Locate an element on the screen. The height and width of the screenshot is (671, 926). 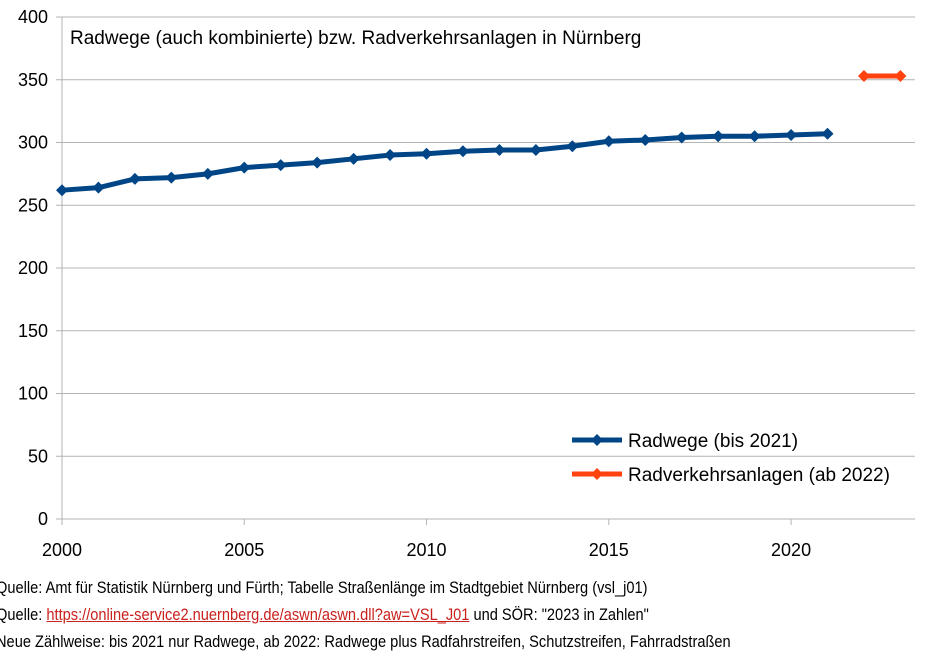
y-tick-label: 400 is located at coordinates (33, 17).